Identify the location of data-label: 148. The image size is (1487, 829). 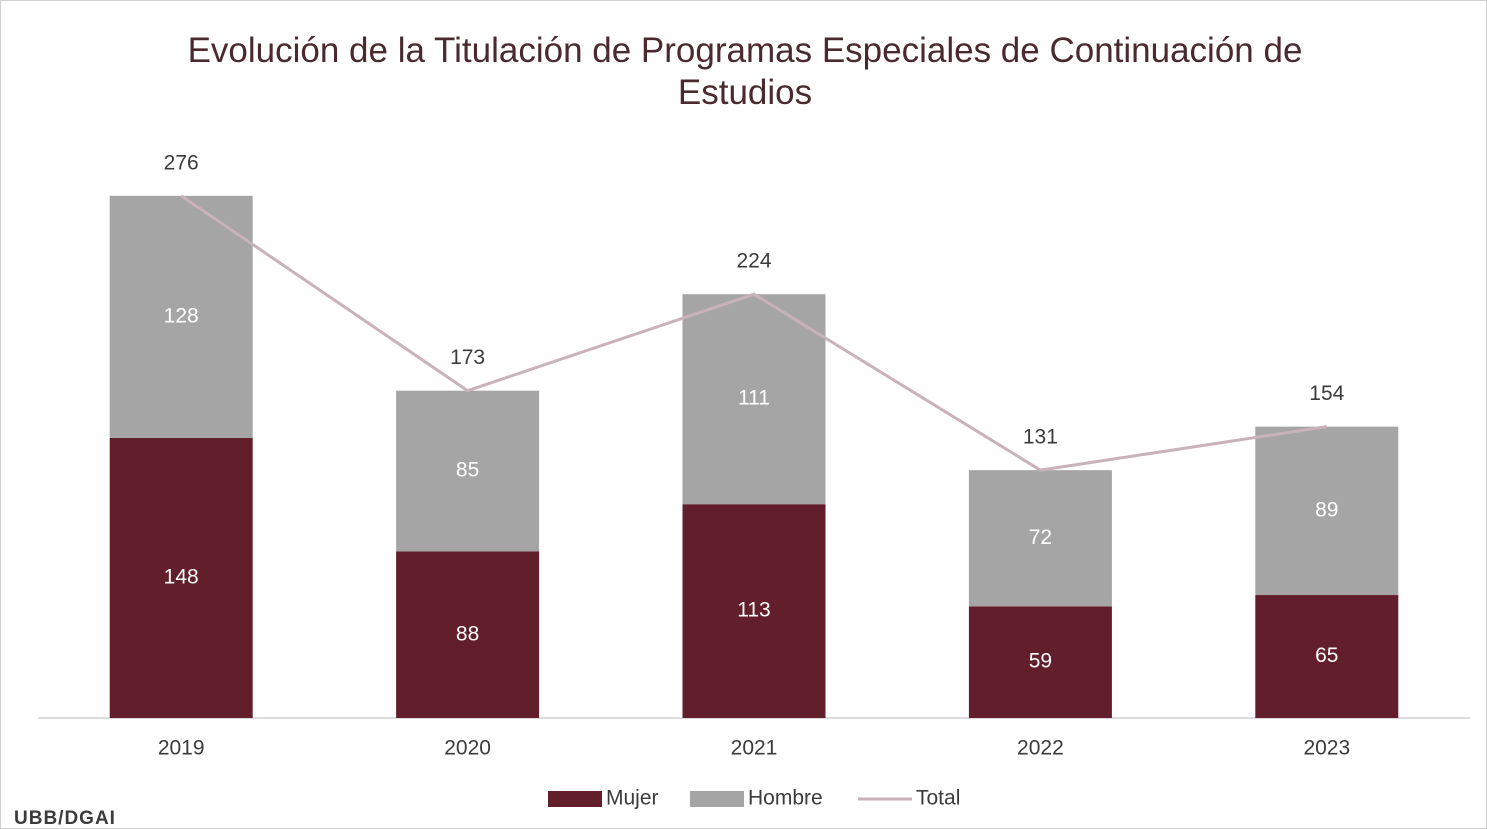
(181, 577).